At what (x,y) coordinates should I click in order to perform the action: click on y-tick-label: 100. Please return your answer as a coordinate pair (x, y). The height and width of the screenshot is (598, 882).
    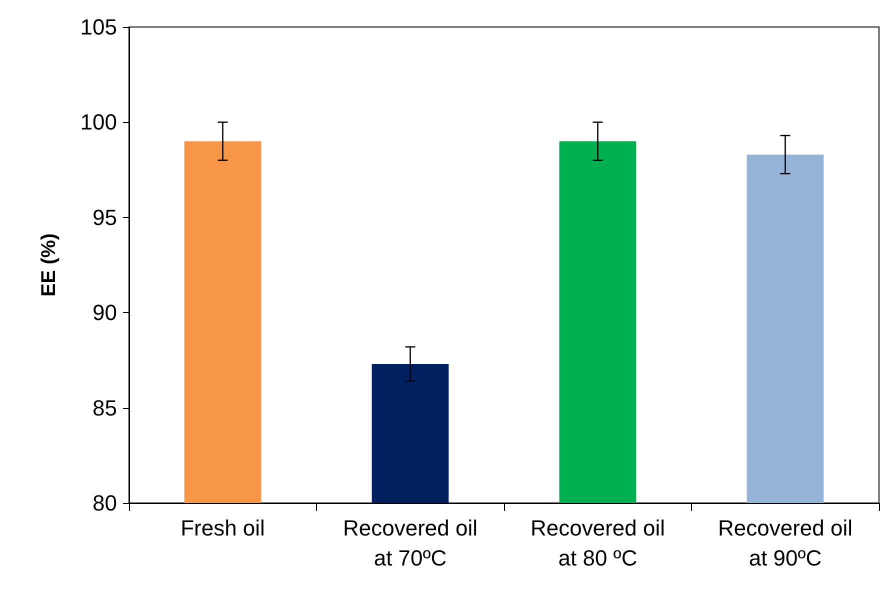
    Looking at the image, I should click on (98, 122).